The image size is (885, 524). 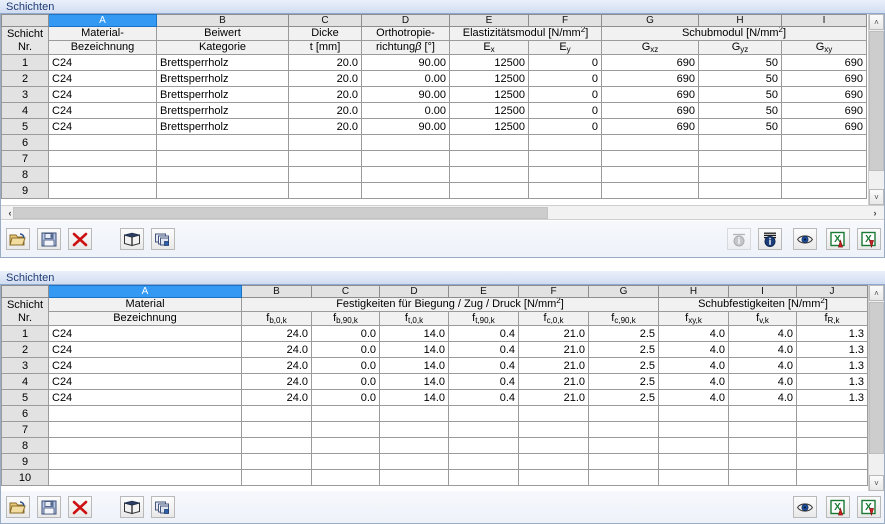 I want to click on grid-cell: 690, so click(x=650, y=110).